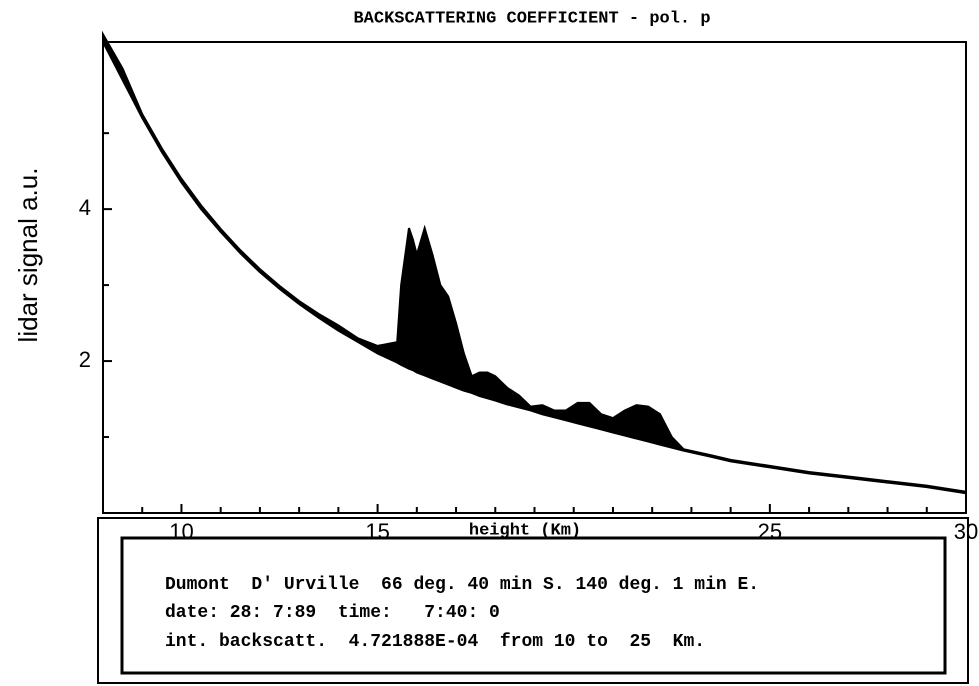  I want to click on x-tick-label: 30, so click(966, 531).